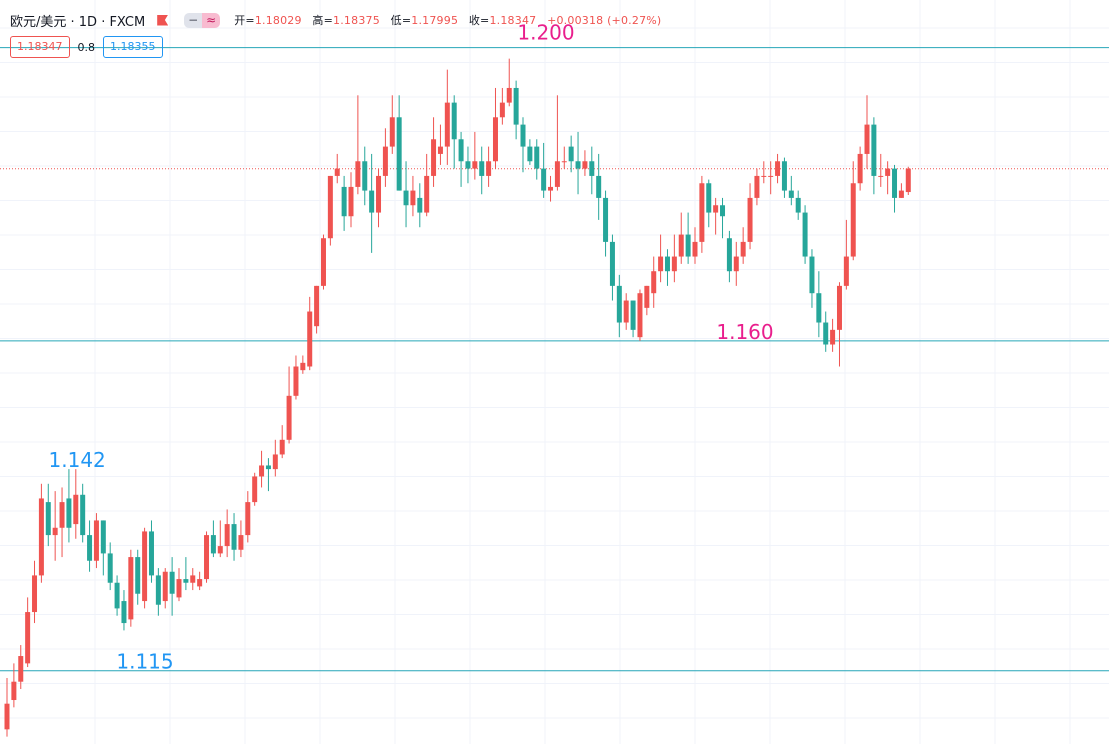 The height and width of the screenshot is (744, 1109). What do you see at coordinates (40, 47) in the screenshot?
I see `bid-button: 1.18347` at bounding box center [40, 47].